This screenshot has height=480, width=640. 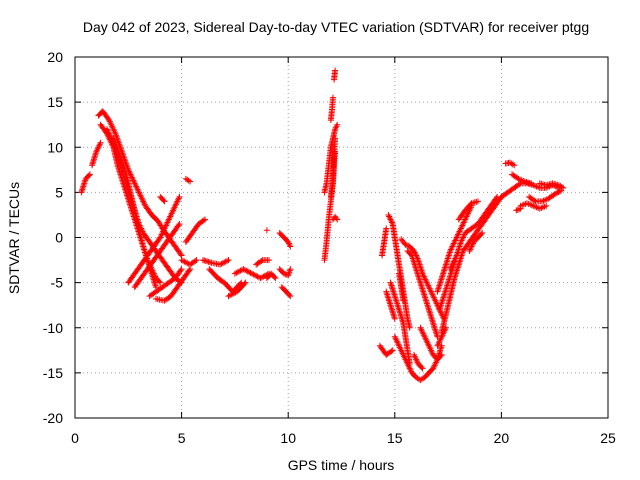 What do you see at coordinates (502, 438) in the screenshot?
I see `x-tick-label: 20` at bounding box center [502, 438].